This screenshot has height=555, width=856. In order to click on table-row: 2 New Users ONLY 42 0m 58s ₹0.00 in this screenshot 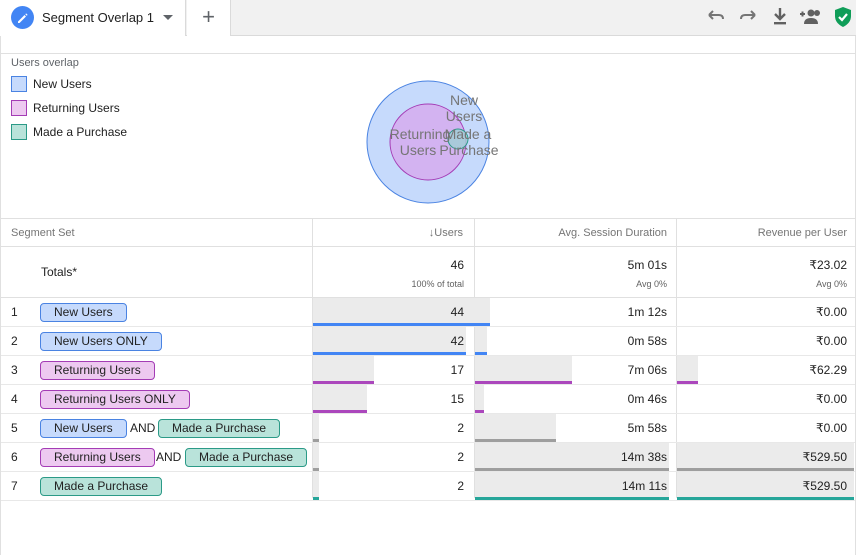, I will do `click(428, 341)`.